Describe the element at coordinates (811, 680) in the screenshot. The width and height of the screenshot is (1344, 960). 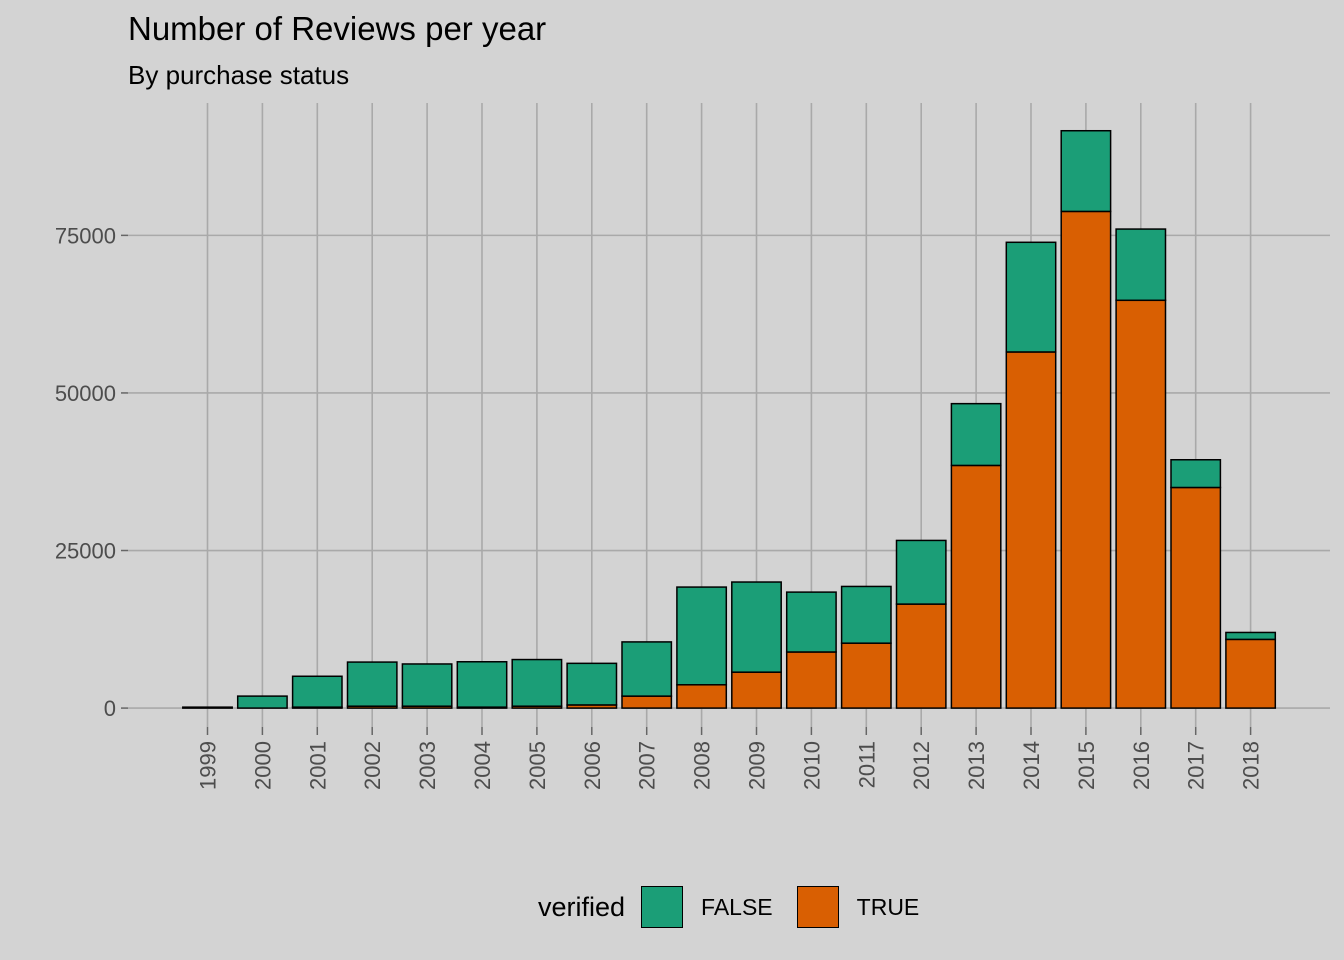
I see `bar-true-2010` at that location.